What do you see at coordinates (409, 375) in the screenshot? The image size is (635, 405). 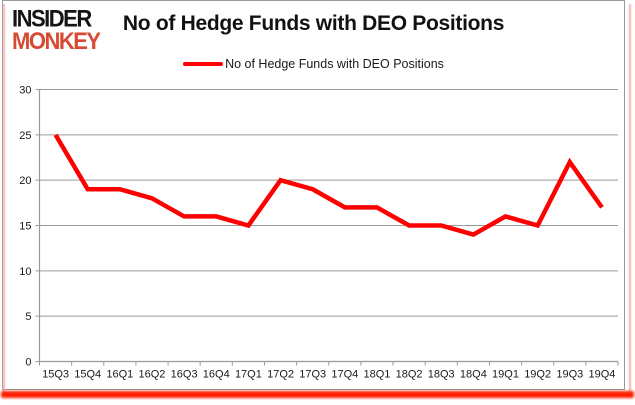 I see `x-tick-label: 18Q2` at bounding box center [409, 375].